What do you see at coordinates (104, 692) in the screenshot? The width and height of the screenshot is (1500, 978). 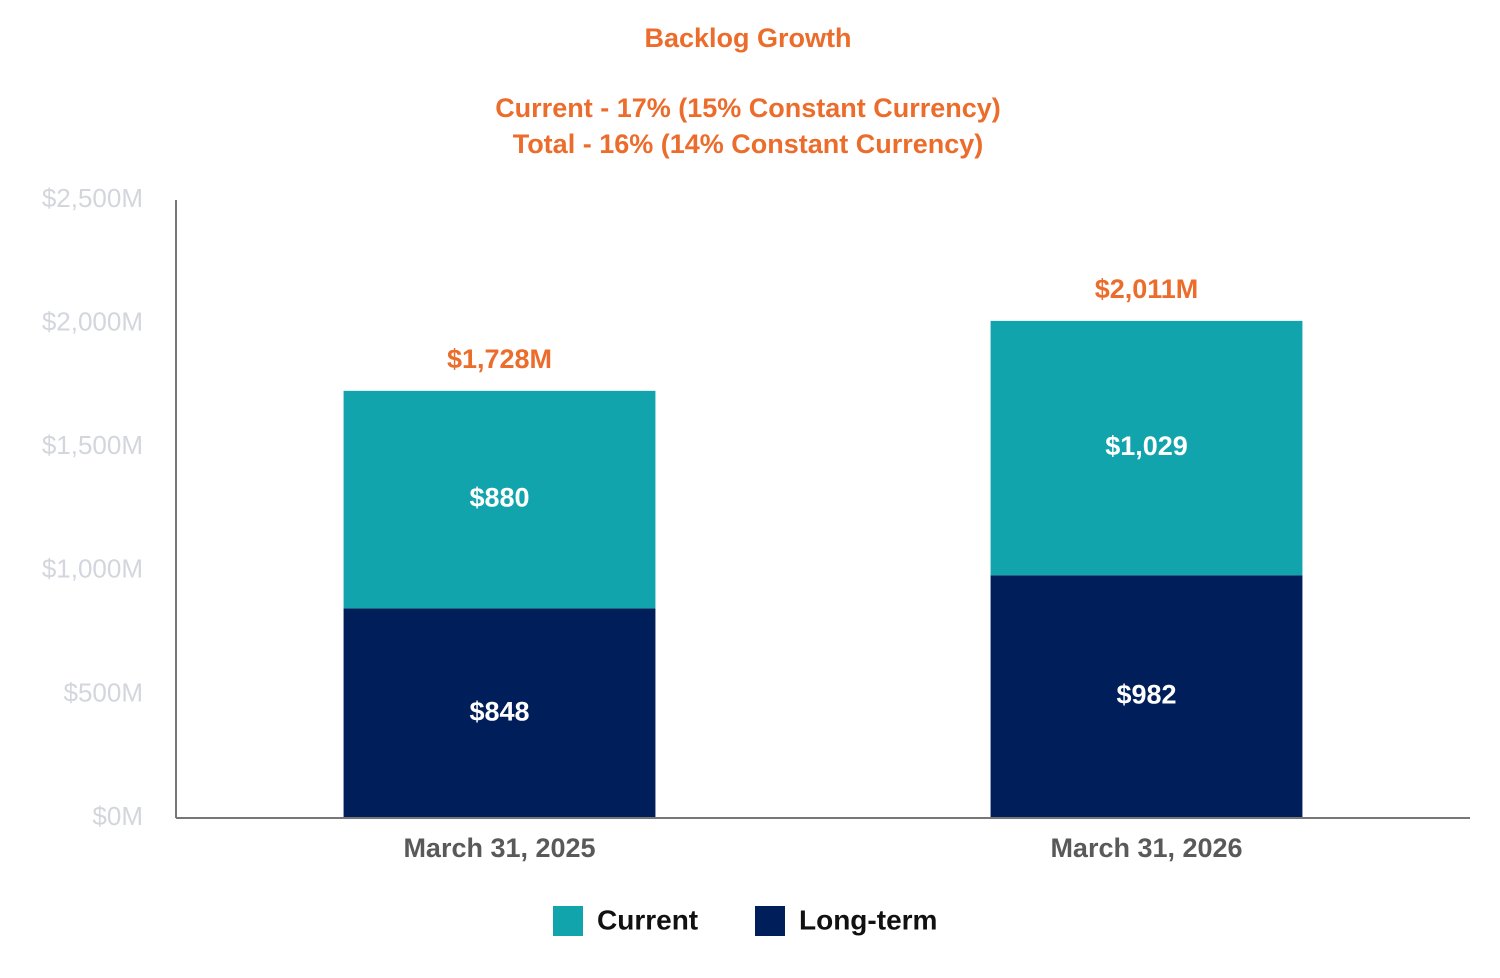 I see `y-tick-label: $500M` at bounding box center [104, 692].